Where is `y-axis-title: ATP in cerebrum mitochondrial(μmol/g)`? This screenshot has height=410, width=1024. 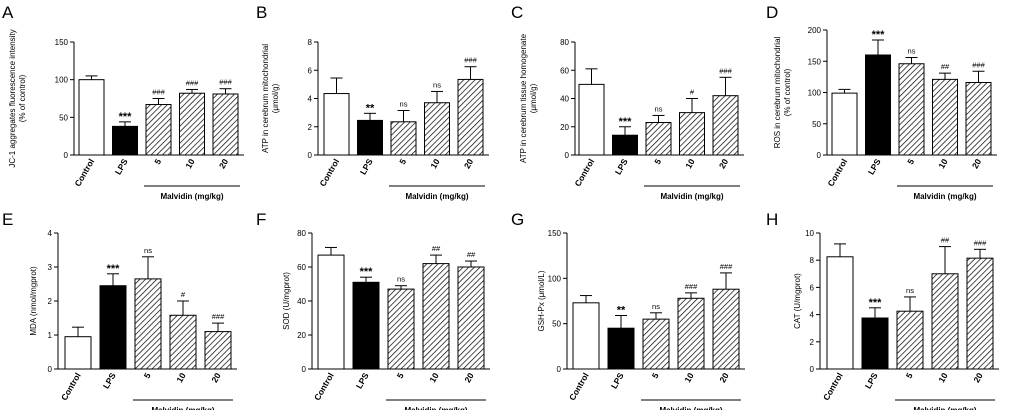
y-axis-title: ATP in cerebrum mitochondrial(μmol/g) is located at coordinates (270, 98).